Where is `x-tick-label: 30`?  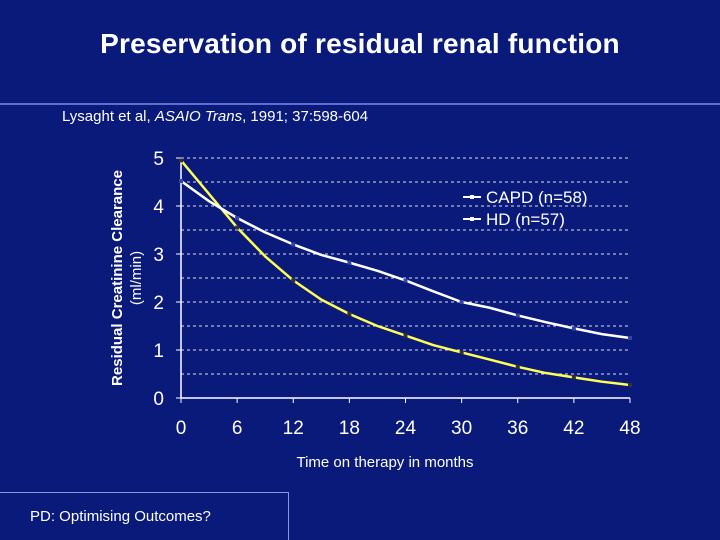 x-tick-label: 30 is located at coordinates (461, 428).